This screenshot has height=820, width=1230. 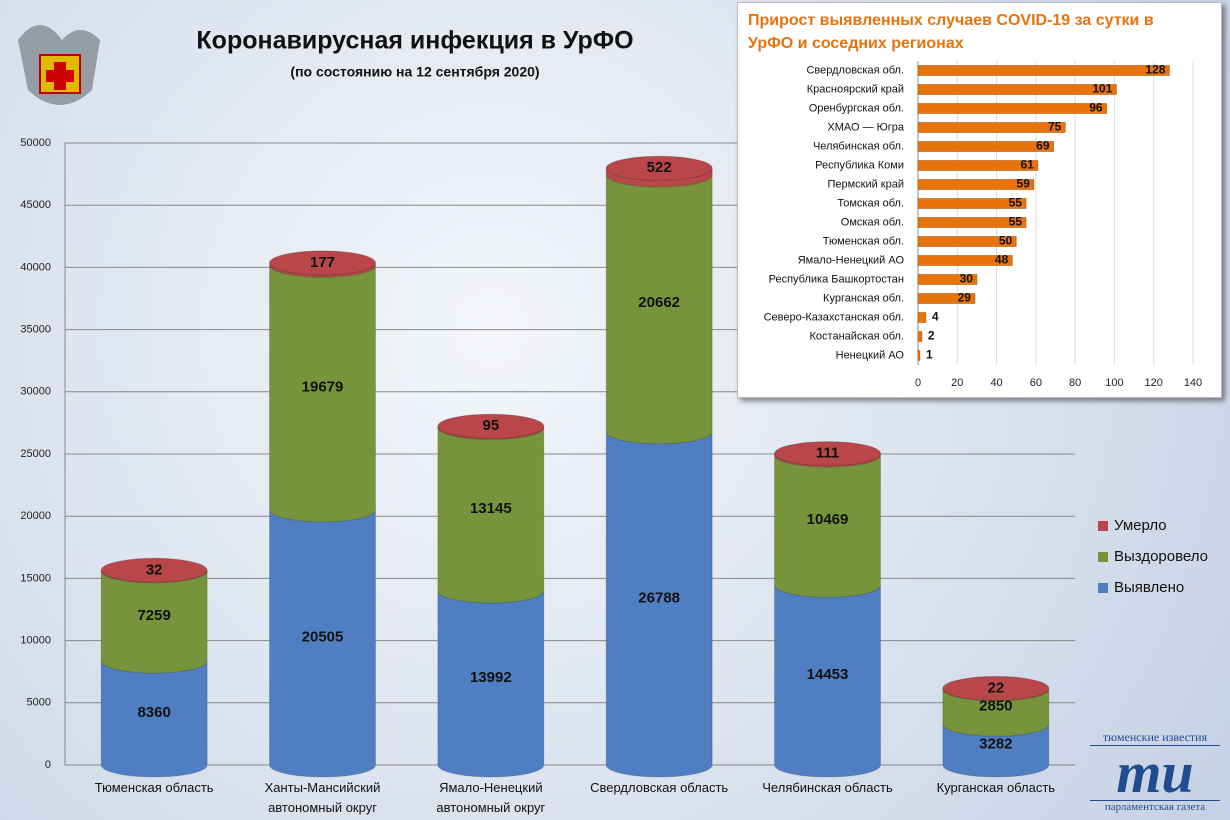 What do you see at coordinates (153, 615) in the screenshot?
I see `value-label: 7259` at bounding box center [153, 615].